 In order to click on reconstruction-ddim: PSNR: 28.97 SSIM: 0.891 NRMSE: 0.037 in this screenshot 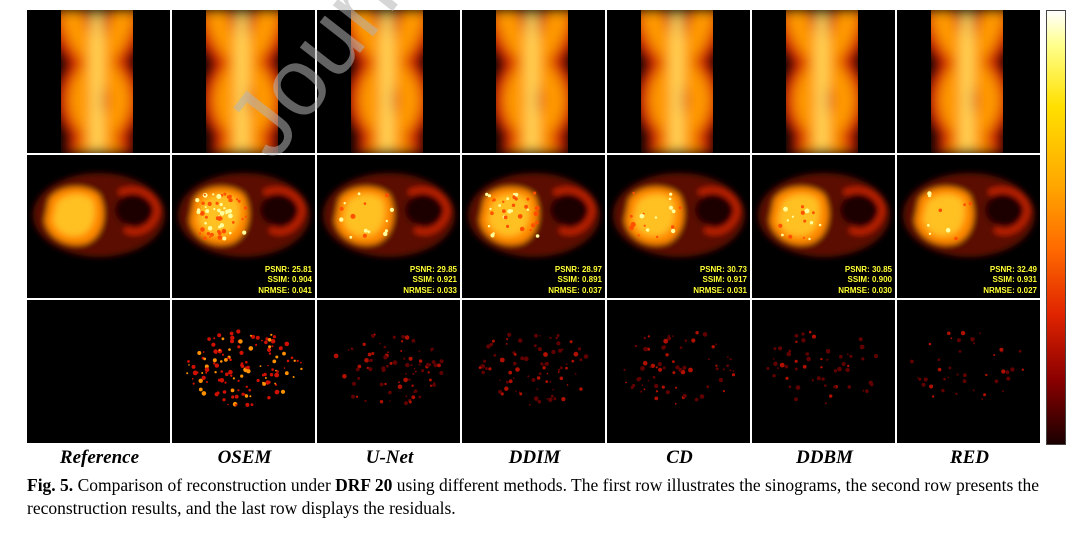, I will do `click(533, 226)`.